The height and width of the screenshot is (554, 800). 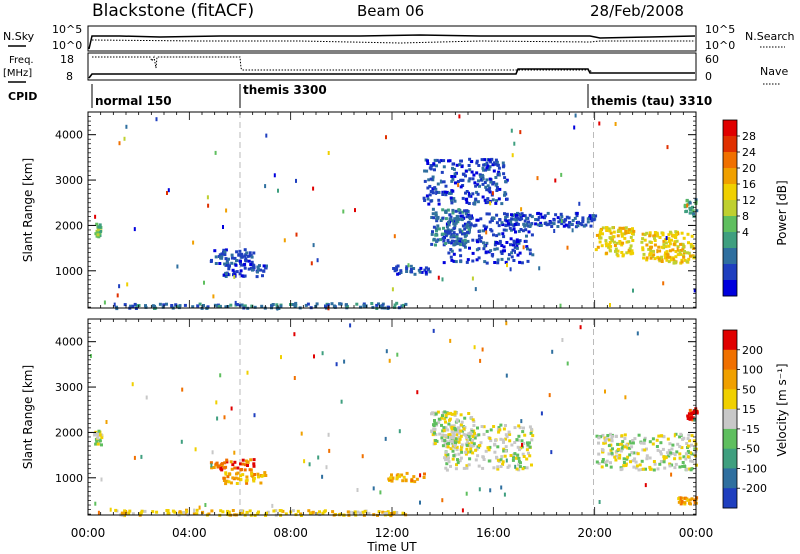 What do you see at coordinates (69, 180) in the screenshot?
I see `y-tick-label: 3000` at bounding box center [69, 180].